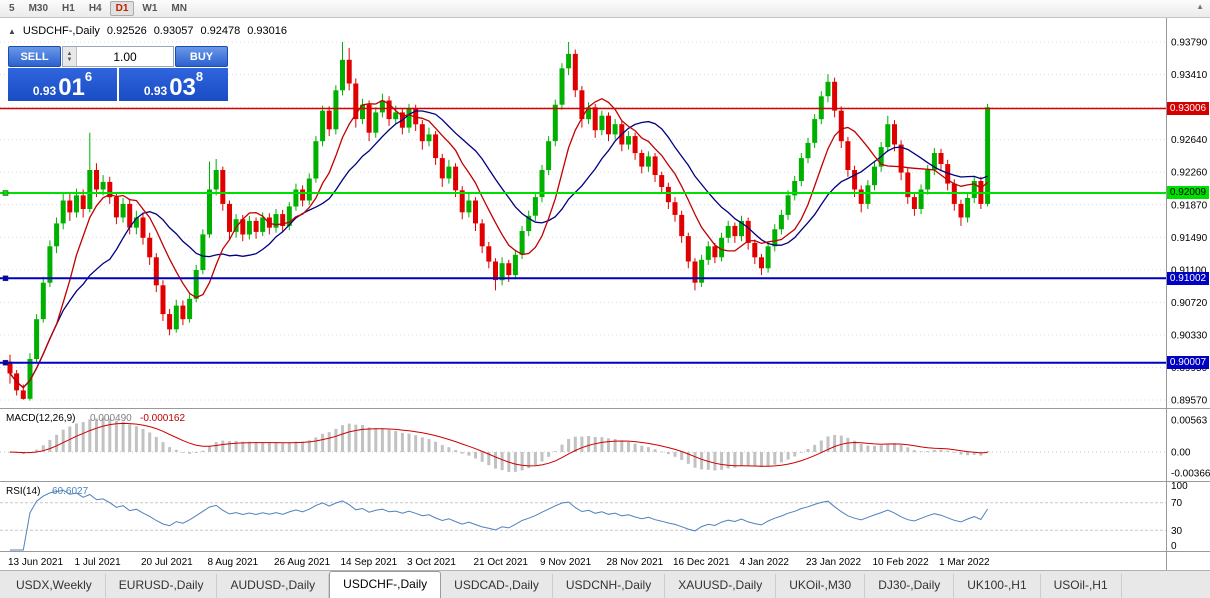 This screenshot has width=1210, height=598. I want to click on date-tick-label: 26 Aug 2021, so click(302, 562).